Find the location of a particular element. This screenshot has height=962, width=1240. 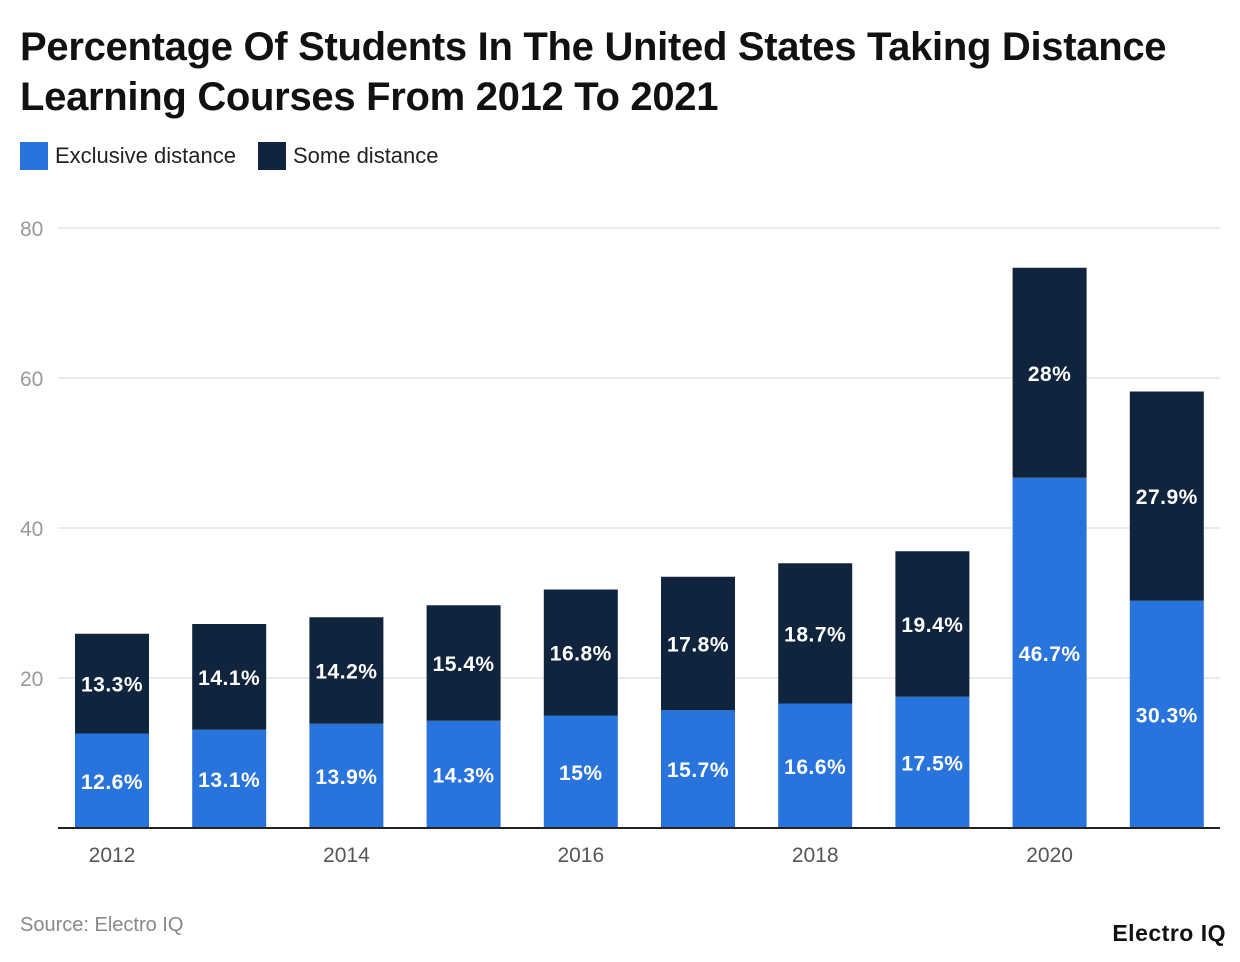

data-label: 13.9% is located at coordinates (346, 777).